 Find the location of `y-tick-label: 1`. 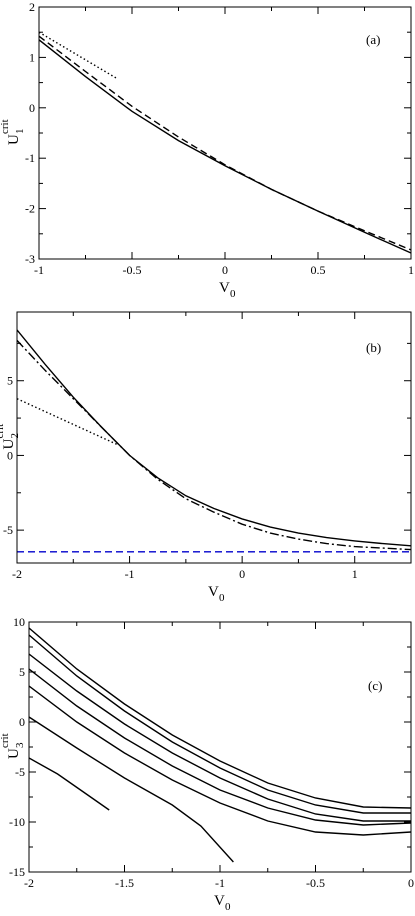

y-tick-label: 1 is located at coordinates (32, 57).